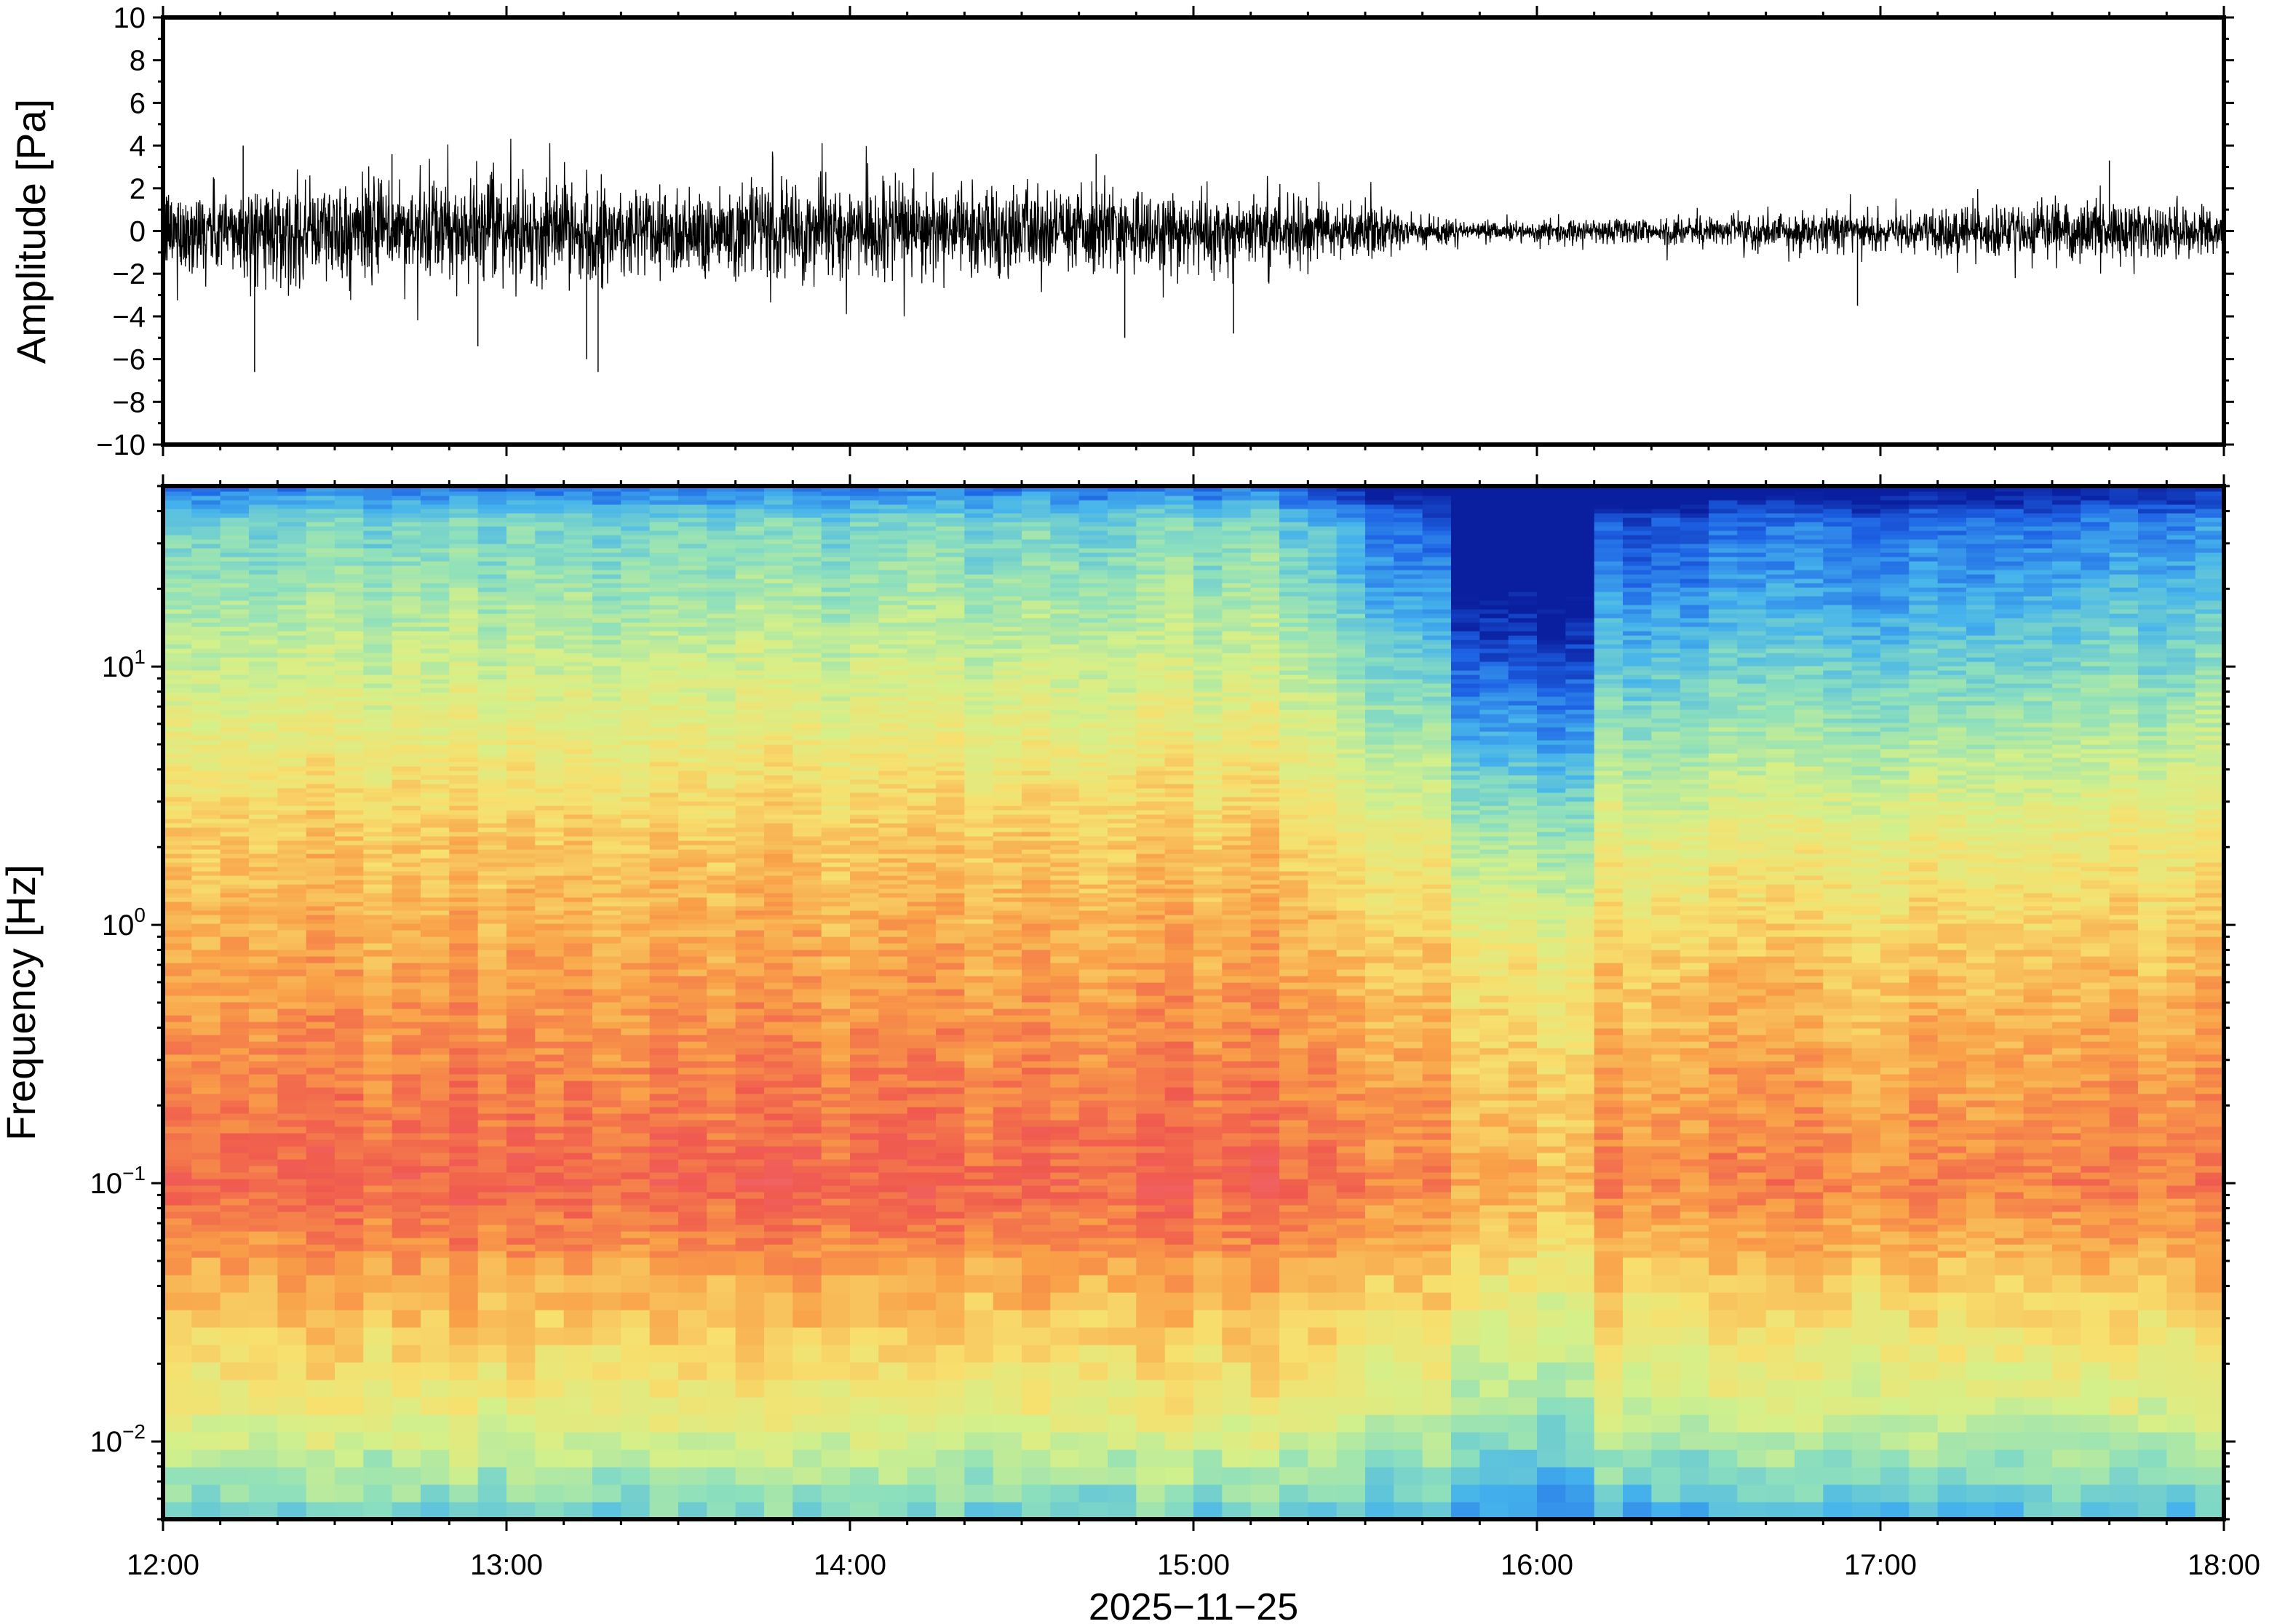 Image resolution: width=2269 pixels, height=1624 pixels. Describe the element at coordinates (350, 1002) in the screenshot. I see `spectrogram-column` at that location.